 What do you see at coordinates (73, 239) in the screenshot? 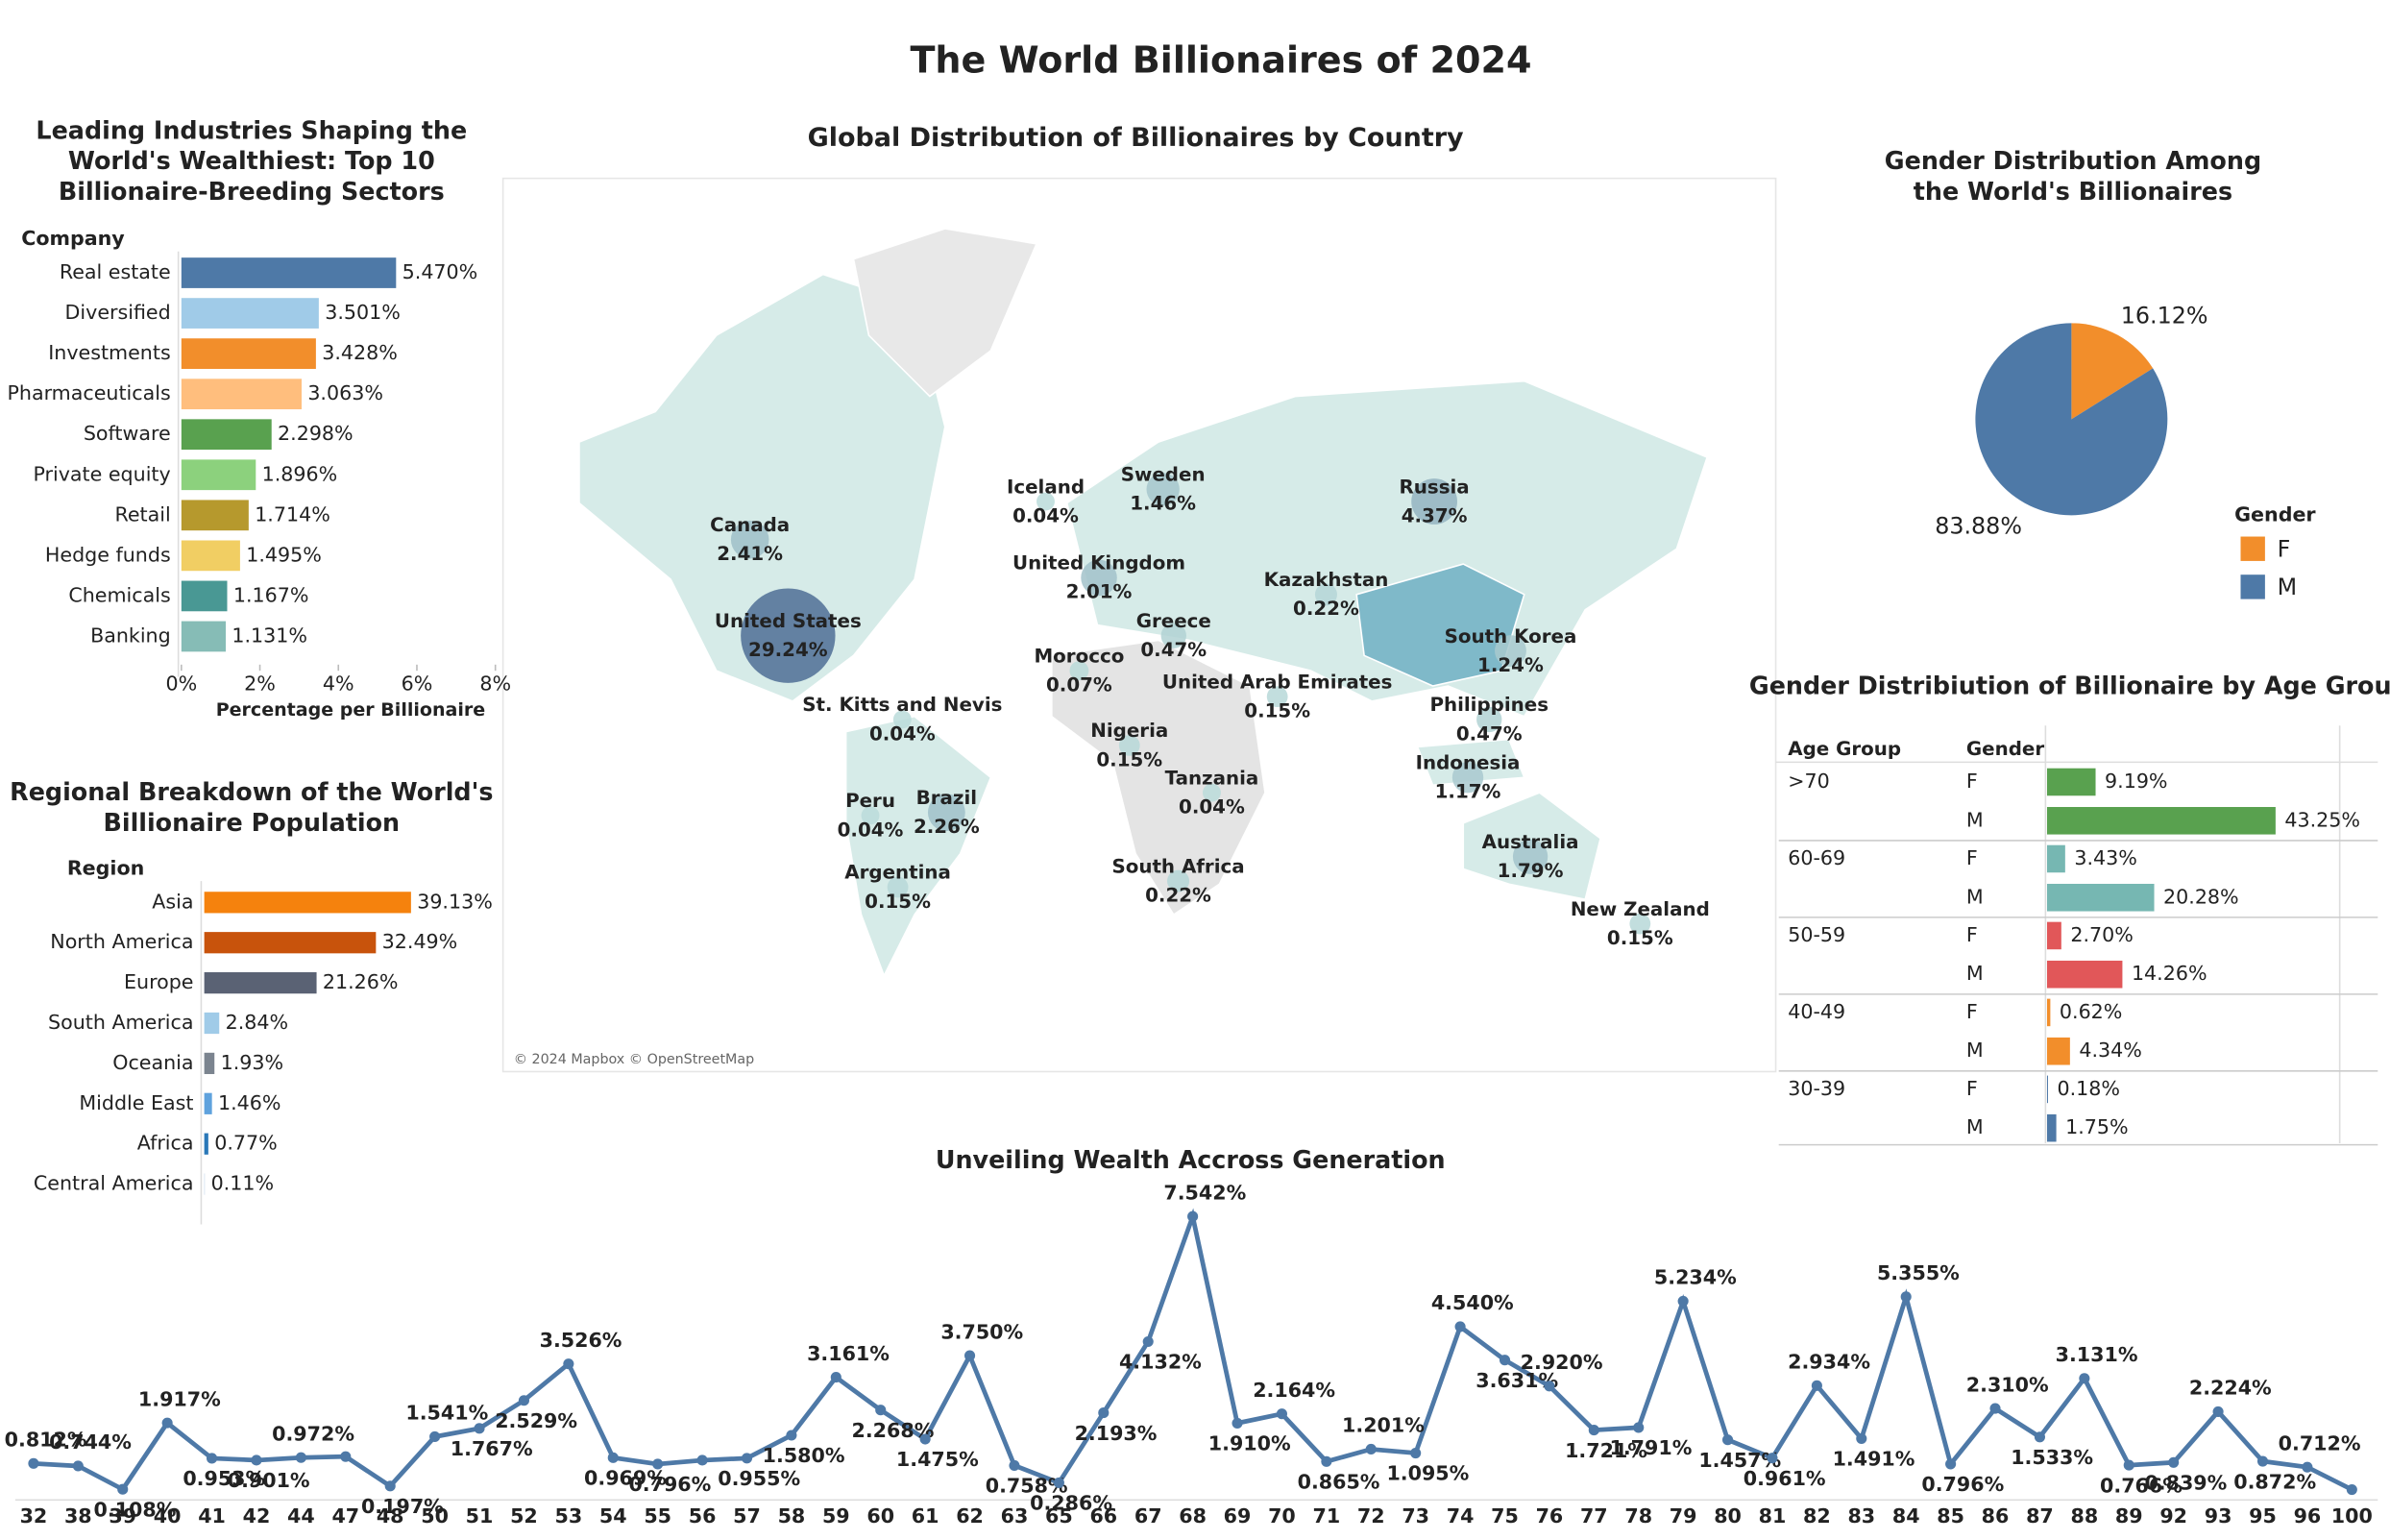
I see `column-header: Company` at bounding box center [73, 239].